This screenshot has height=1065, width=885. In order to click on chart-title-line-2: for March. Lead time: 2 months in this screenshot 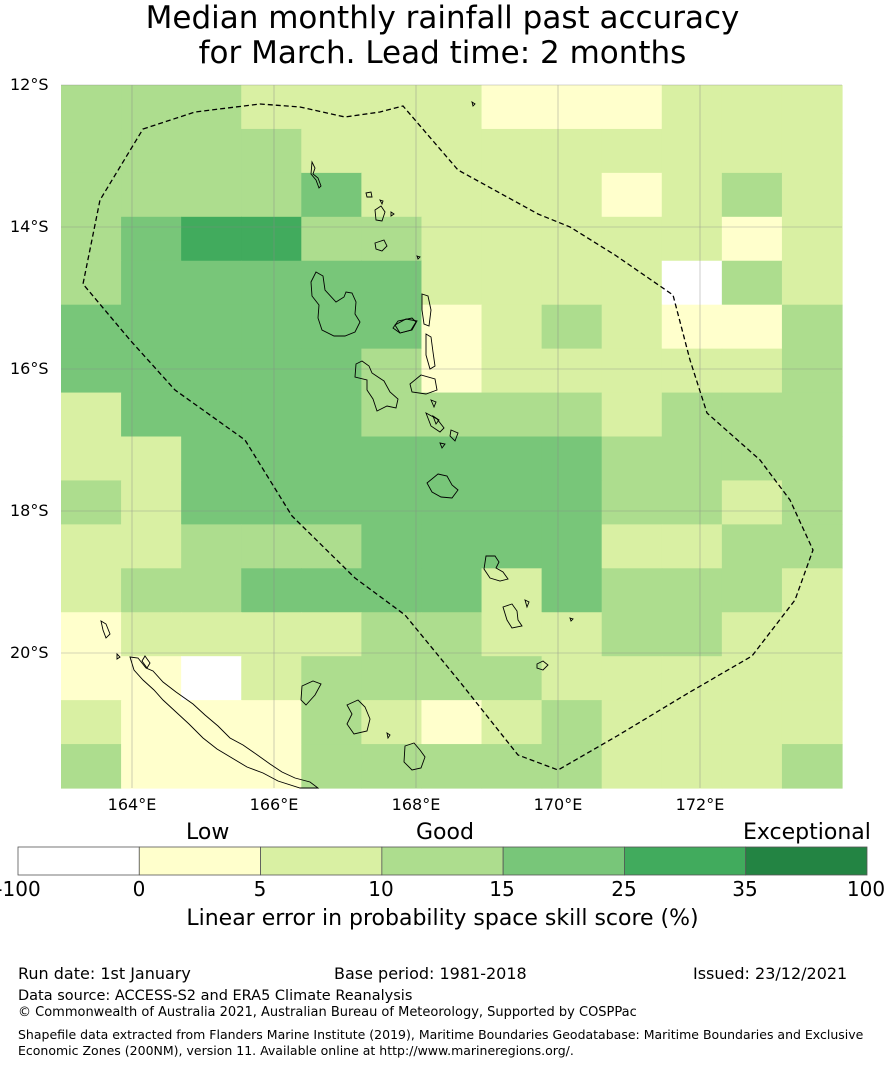, I will do `click(442, 53)`.